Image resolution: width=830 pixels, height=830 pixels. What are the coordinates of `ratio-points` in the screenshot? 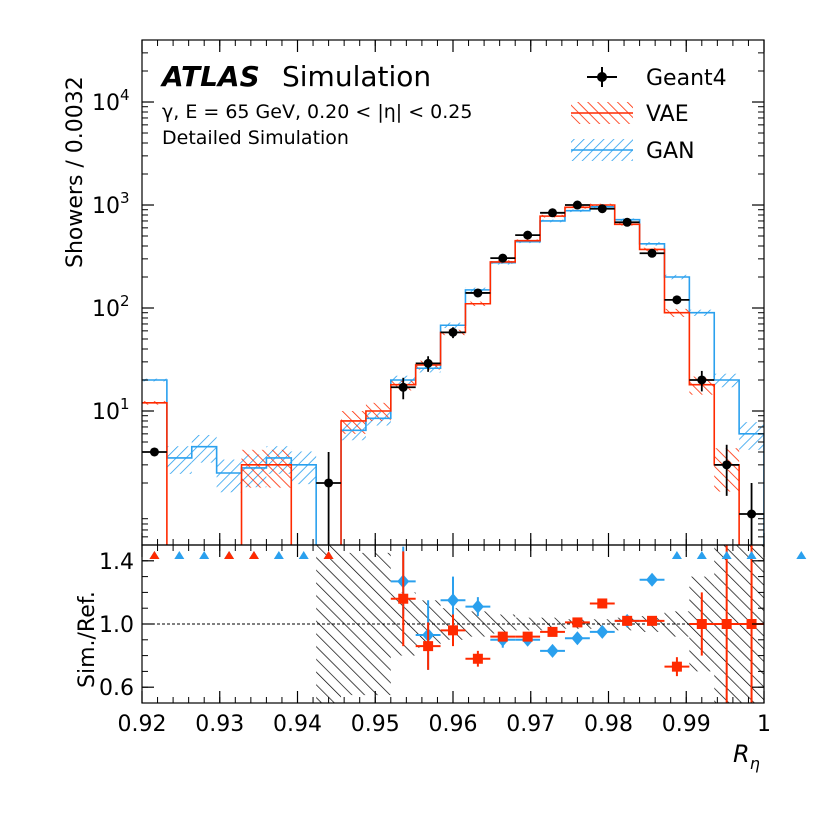 It's located at (577, 624).